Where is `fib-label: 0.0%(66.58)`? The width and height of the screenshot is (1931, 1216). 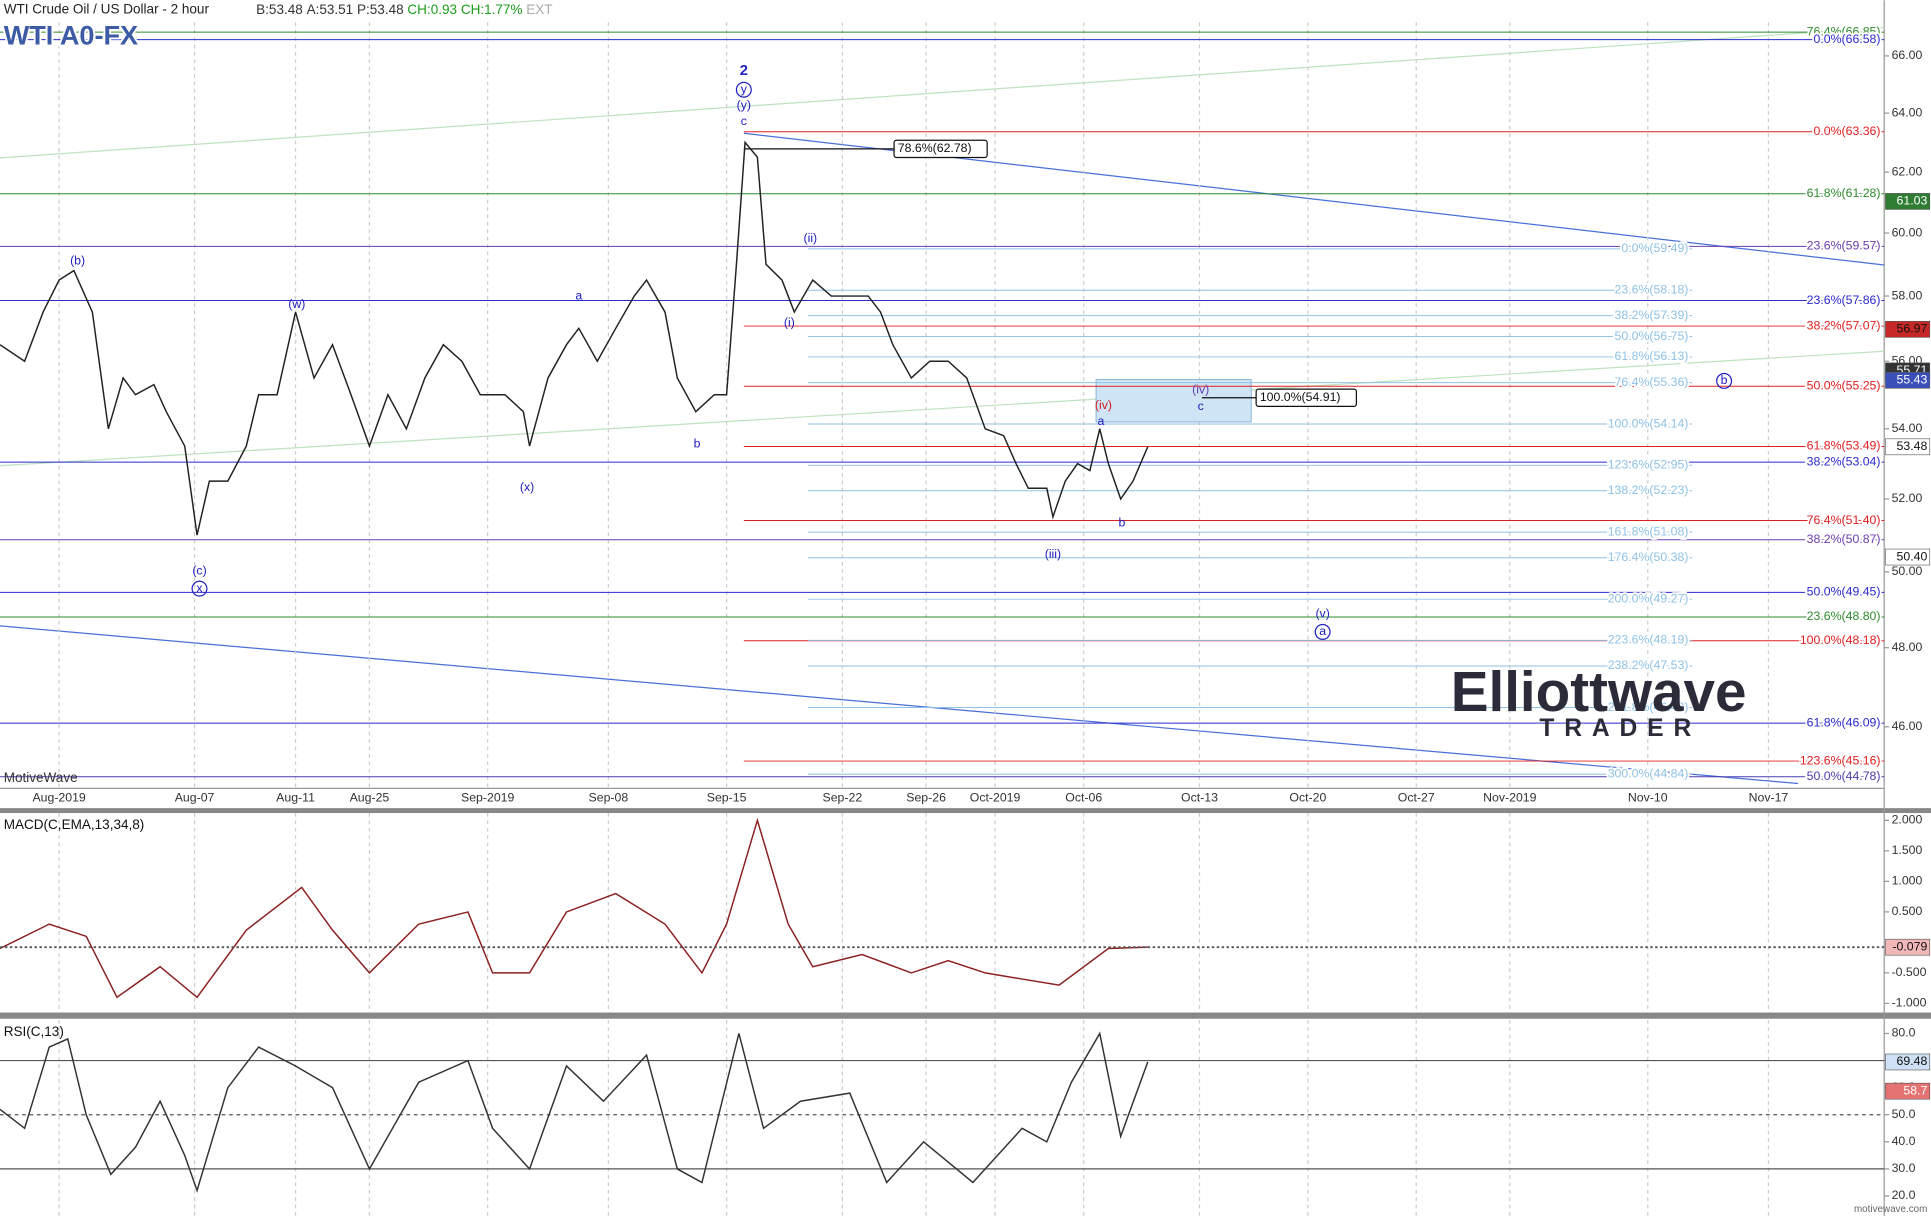 fib-label: 0.0%(66.58) is located at coordinates (1847, 39).